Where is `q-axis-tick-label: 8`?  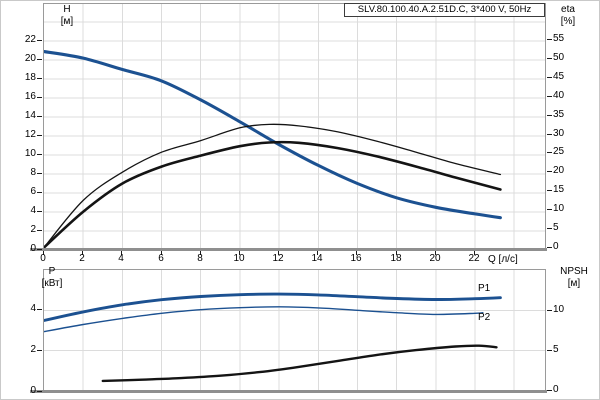 q-axis-tick-label: 8 is located at coordinates (200, 258).